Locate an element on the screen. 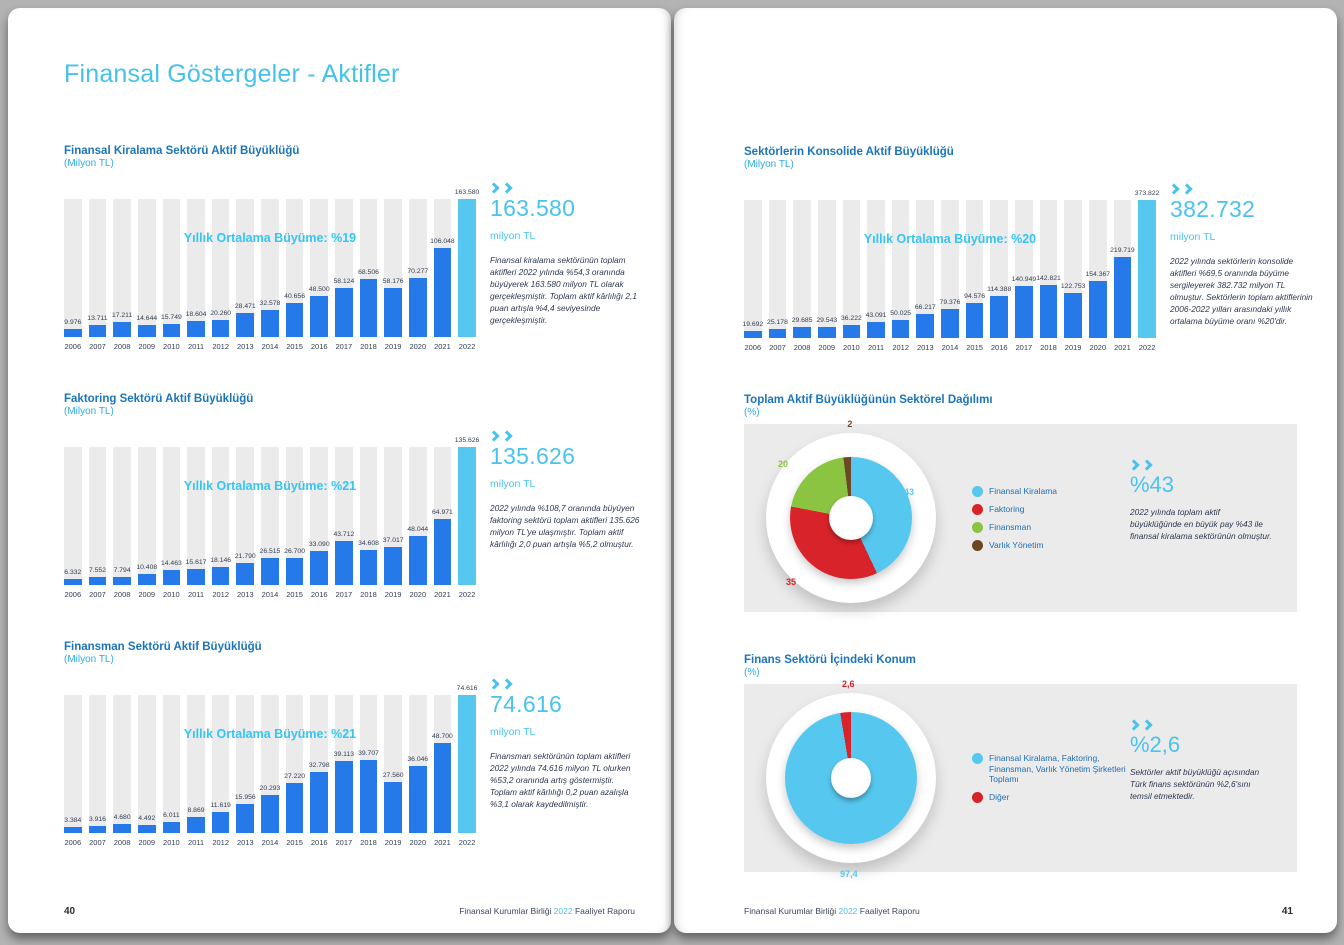  bar-column: 4.492 is located at coordinates (146, 764).